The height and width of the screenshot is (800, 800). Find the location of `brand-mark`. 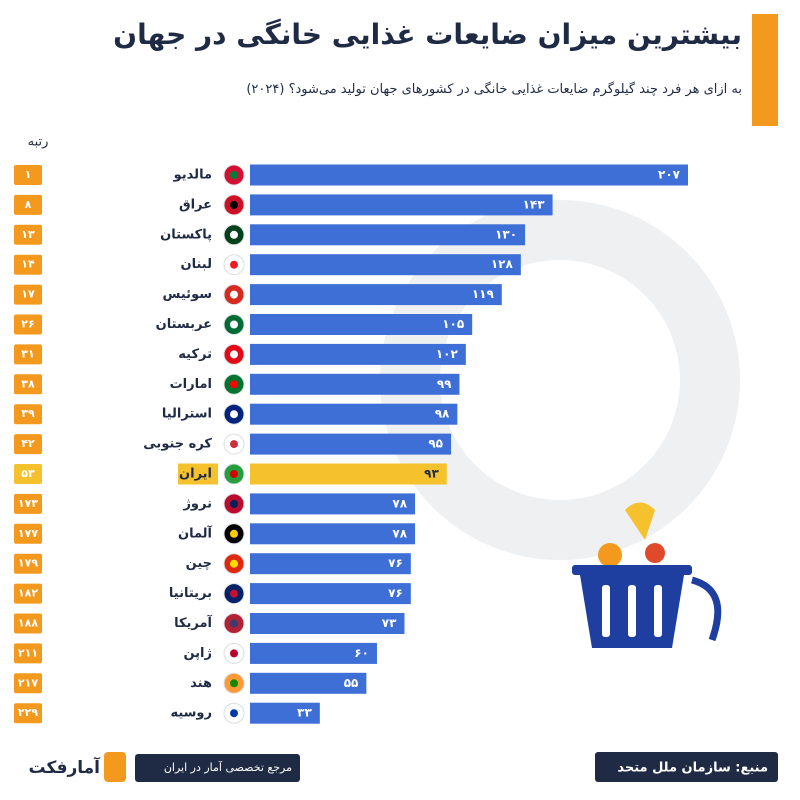

brand-mark is located at coordinates (115, 767).